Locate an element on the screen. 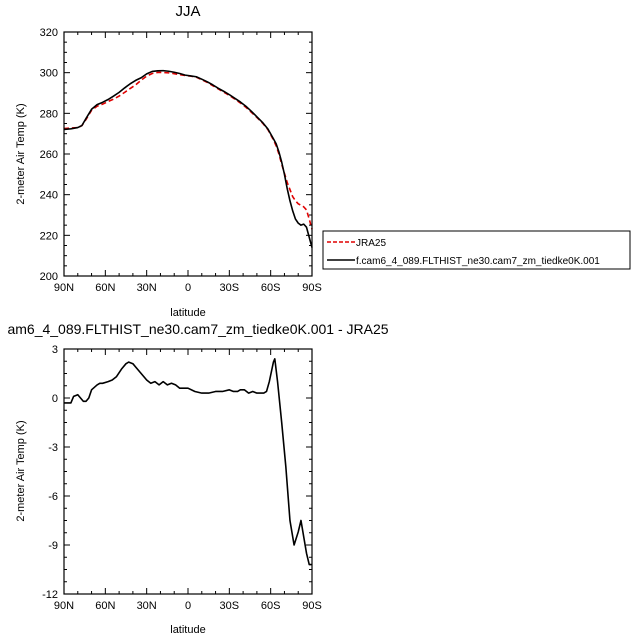 The width and height of the screenshot is (634, 638). bottom-ytick-label: -6 is located at coordinates (53, 497).